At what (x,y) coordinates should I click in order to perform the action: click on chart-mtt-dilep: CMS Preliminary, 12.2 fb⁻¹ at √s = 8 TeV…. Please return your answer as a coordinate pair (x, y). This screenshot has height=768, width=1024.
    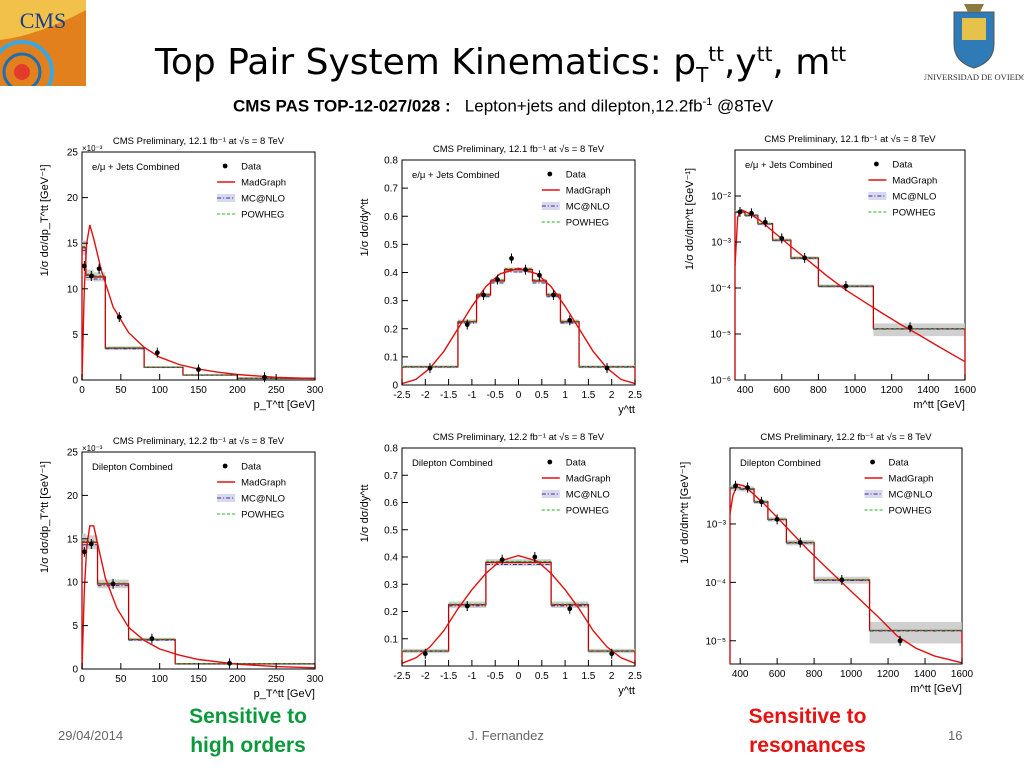
    Looking at the image, I should click on (827, 566).